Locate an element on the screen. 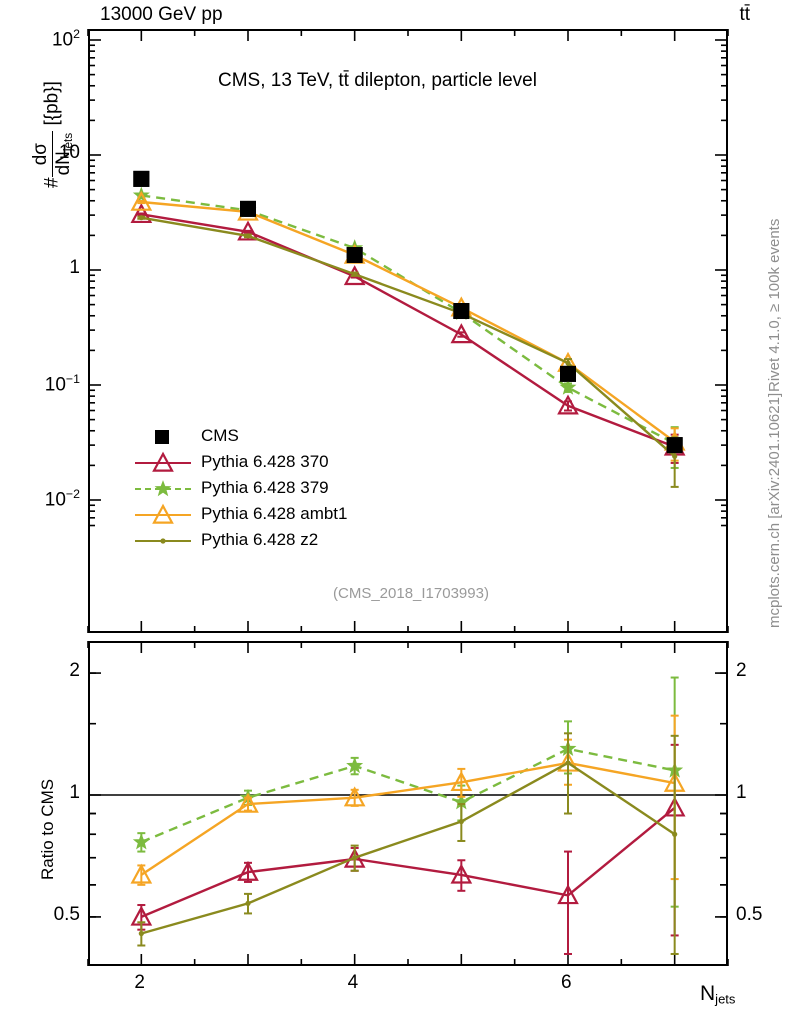  x-axis-label: Njets is located at coordinates (718, 994).